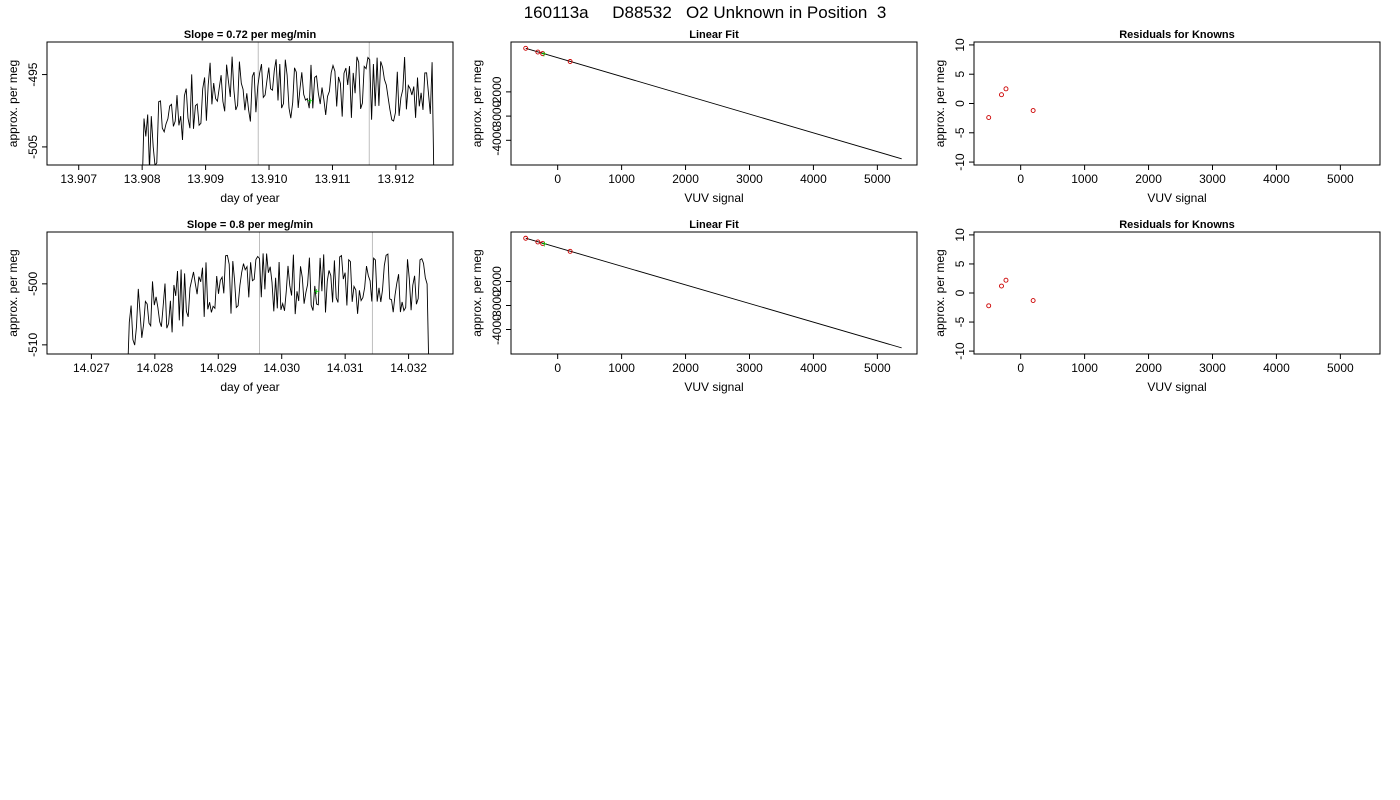 This screenshot has height=800, width=1400. Describe the element at coordinates (33, 284) in the screenshot. I see `y-tick-label: -500` at that location.